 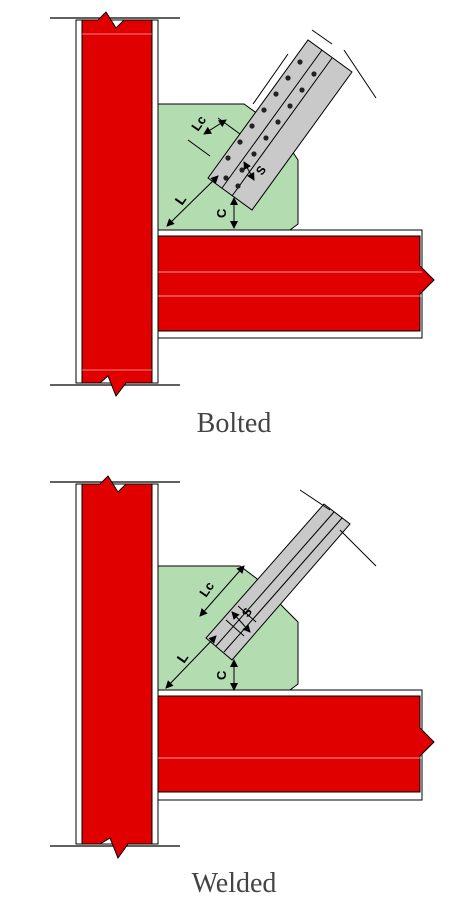 What do you see at coordinates (115, 204) in the screenshot?
I see `bolted-column` at bounding box center [115, 204].